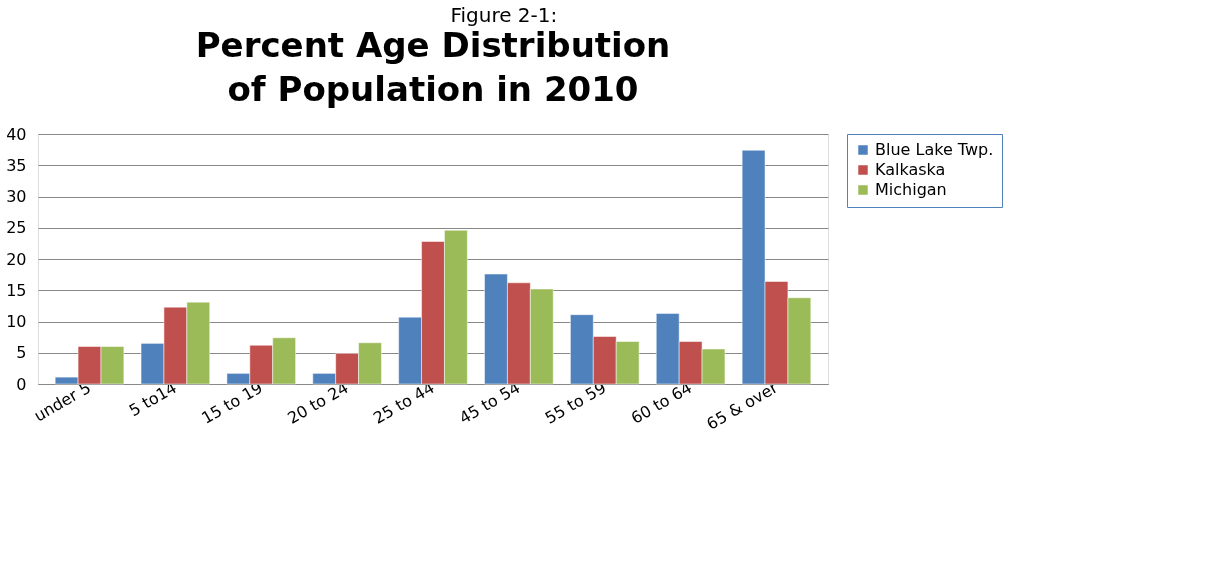  What do you see at coordinates (934, 149) in the screenshot?
I see `legend-label: Blue Lake Twp.` at bounding box center [934, 149].